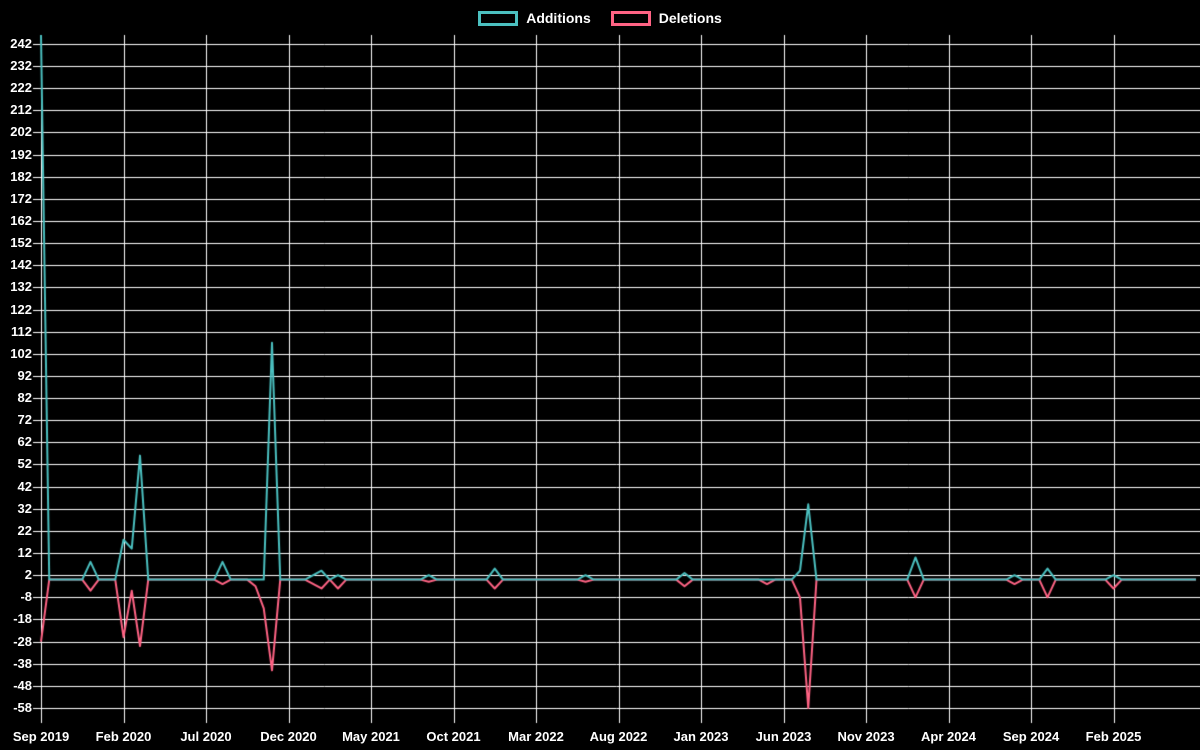 Image resolution: width=1200 pixels, height=750 pixels. Describe the element at coordinates (24, 508) in the screenshot. I see `y-tick-label: 32` at that location.